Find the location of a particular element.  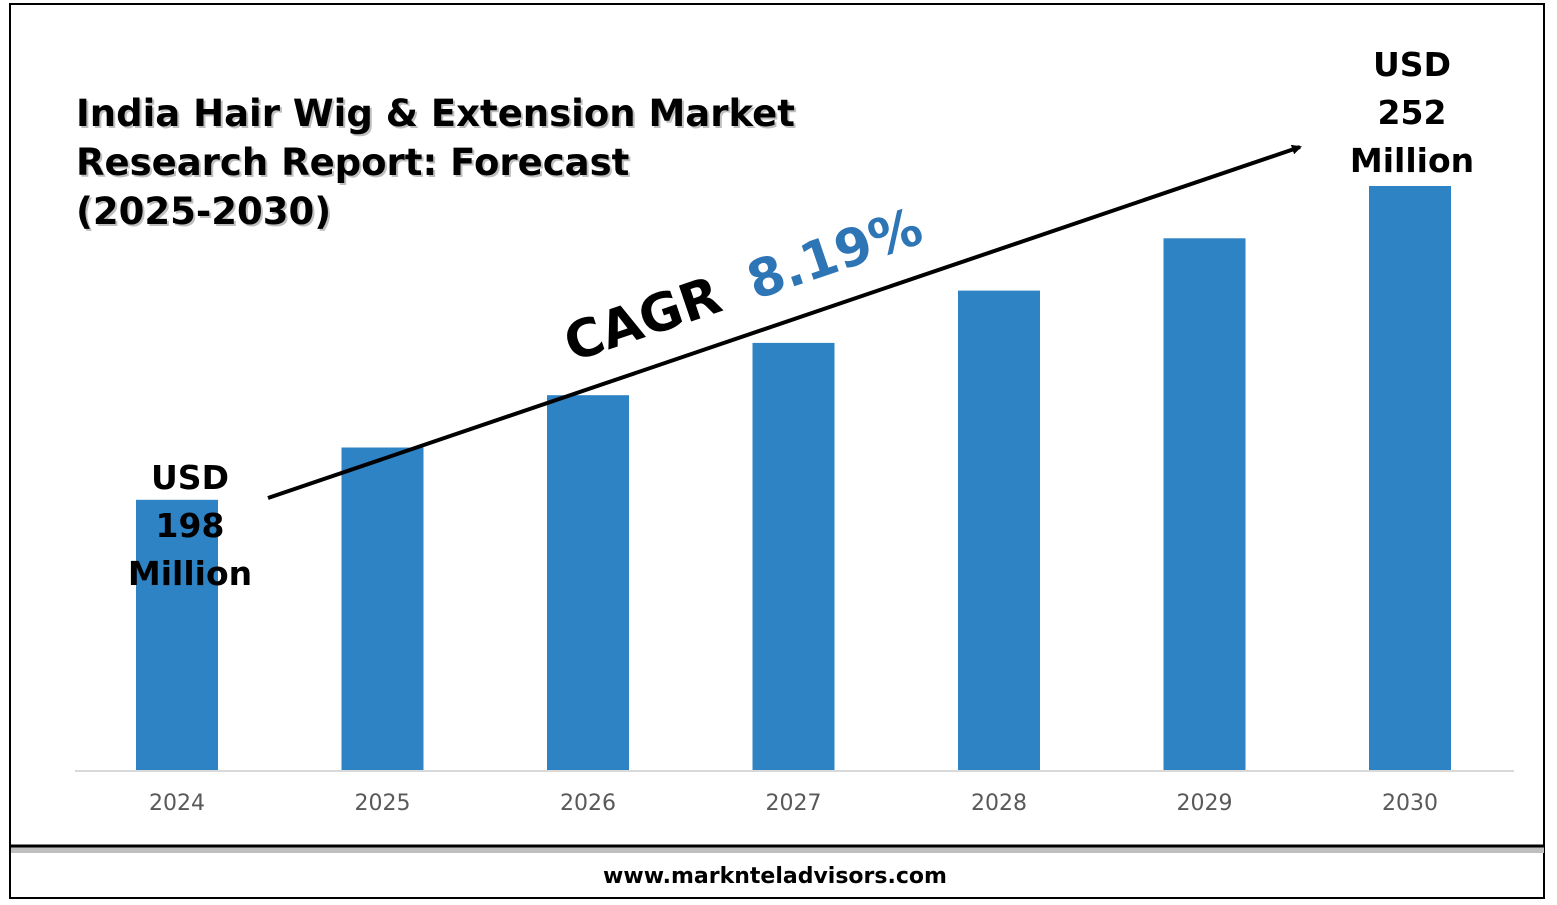

cagr-annotation: CAGR 8.19% is located at coordinates (743, 285).